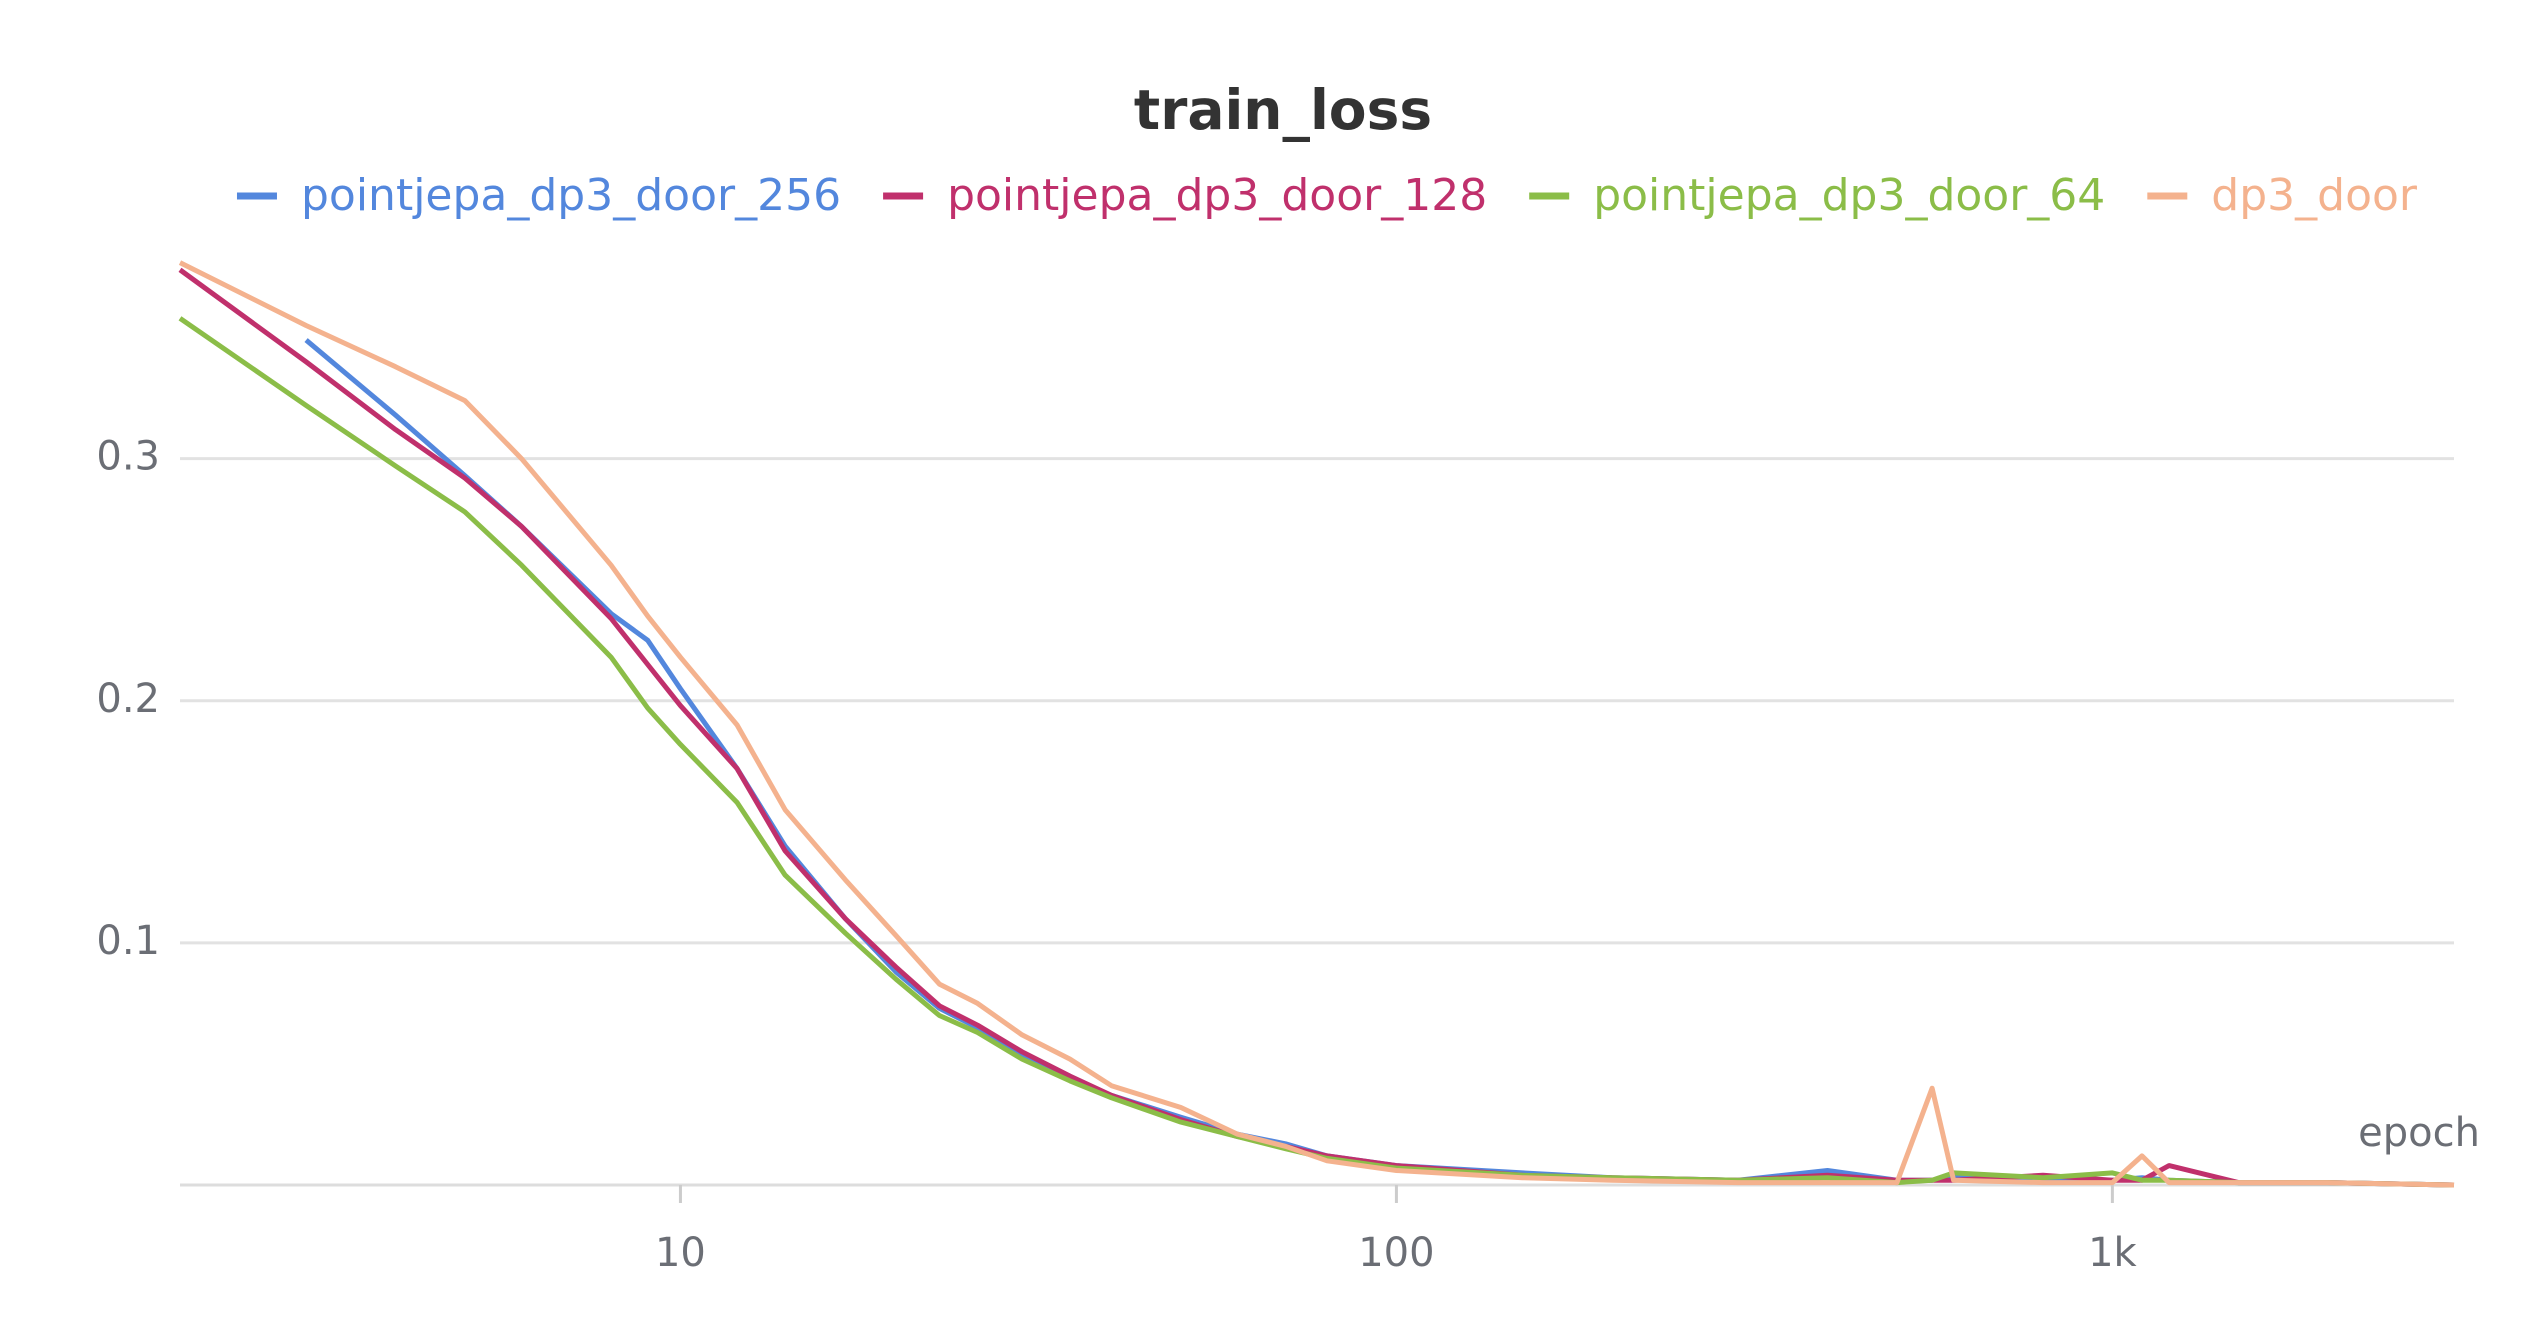 This screenshot has width=2528, height=1328. What do you see at coordinates (571, 195) in the screenshot?
I see `legend-label: pointjepa_dp3_door_256` at bounding box center [571, 195].